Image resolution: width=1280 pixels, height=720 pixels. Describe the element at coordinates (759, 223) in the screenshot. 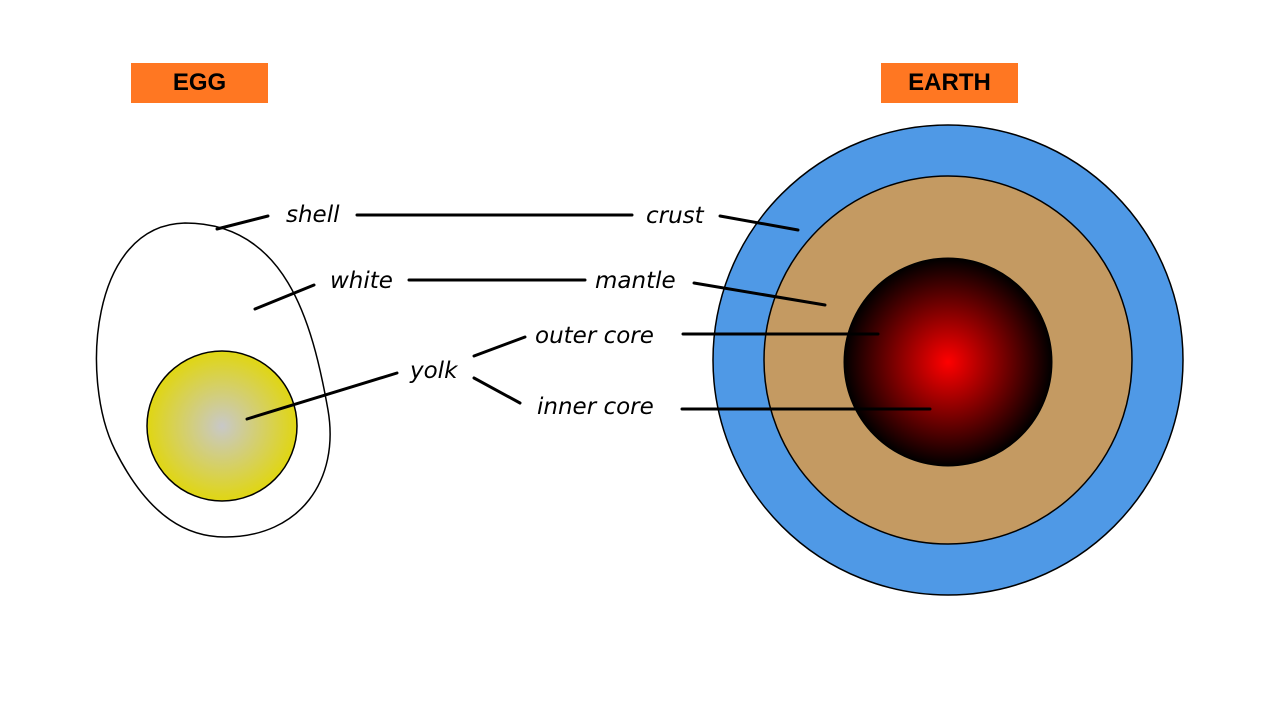

I see `crust-pointer-line` at that location.